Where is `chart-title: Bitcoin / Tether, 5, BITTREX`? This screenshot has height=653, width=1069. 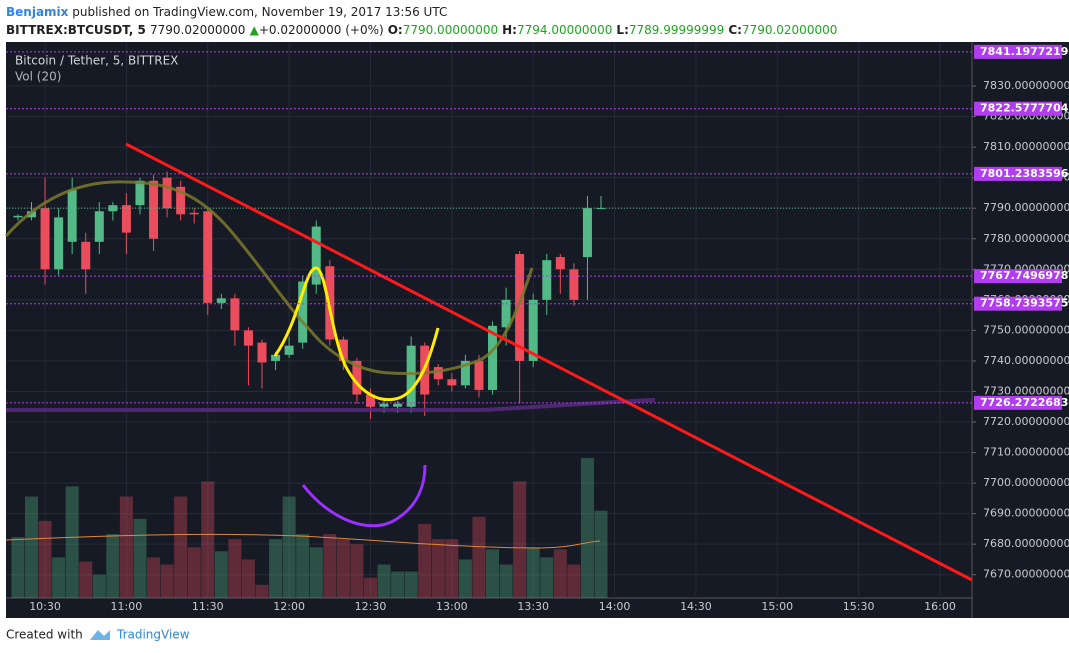 chart-title: Bitcoin / Tether, 5, BITTREX is located at coordinates (96, 61).